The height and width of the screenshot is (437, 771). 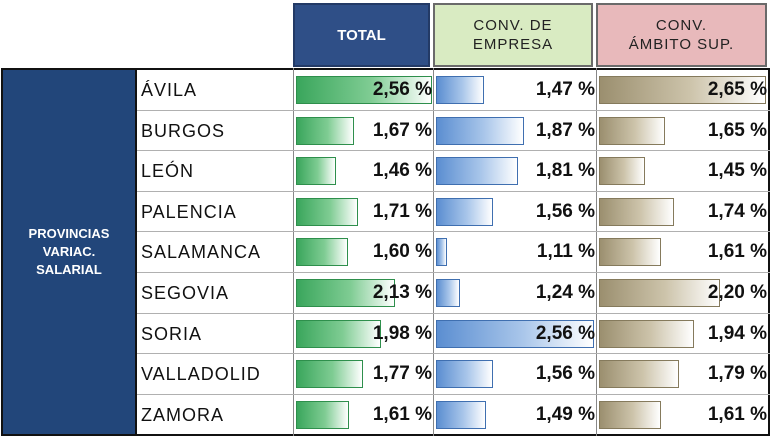 I want to click on data-value-amb: 2,20 %, so click(x=737, y=292).